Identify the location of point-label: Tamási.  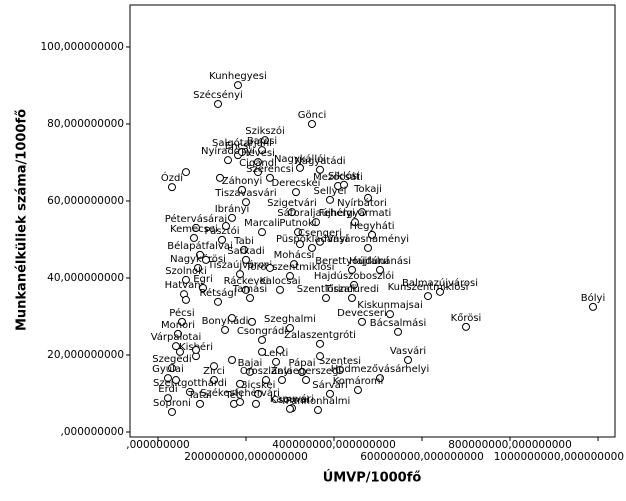
(249, 289).